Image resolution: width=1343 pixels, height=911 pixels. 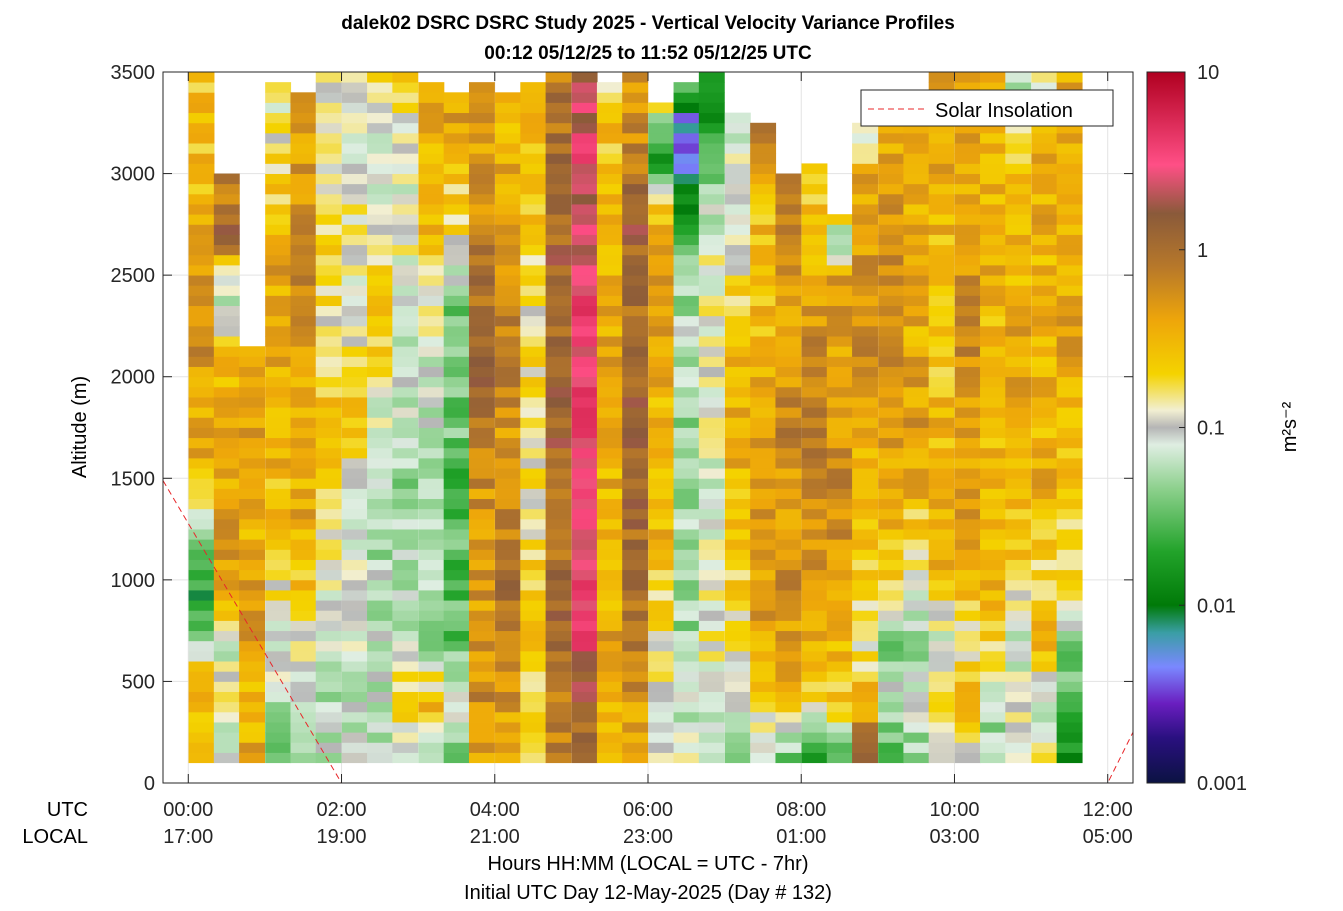 I want to click on x-tick-label-local: 03:00, so click(x=954, y=837).